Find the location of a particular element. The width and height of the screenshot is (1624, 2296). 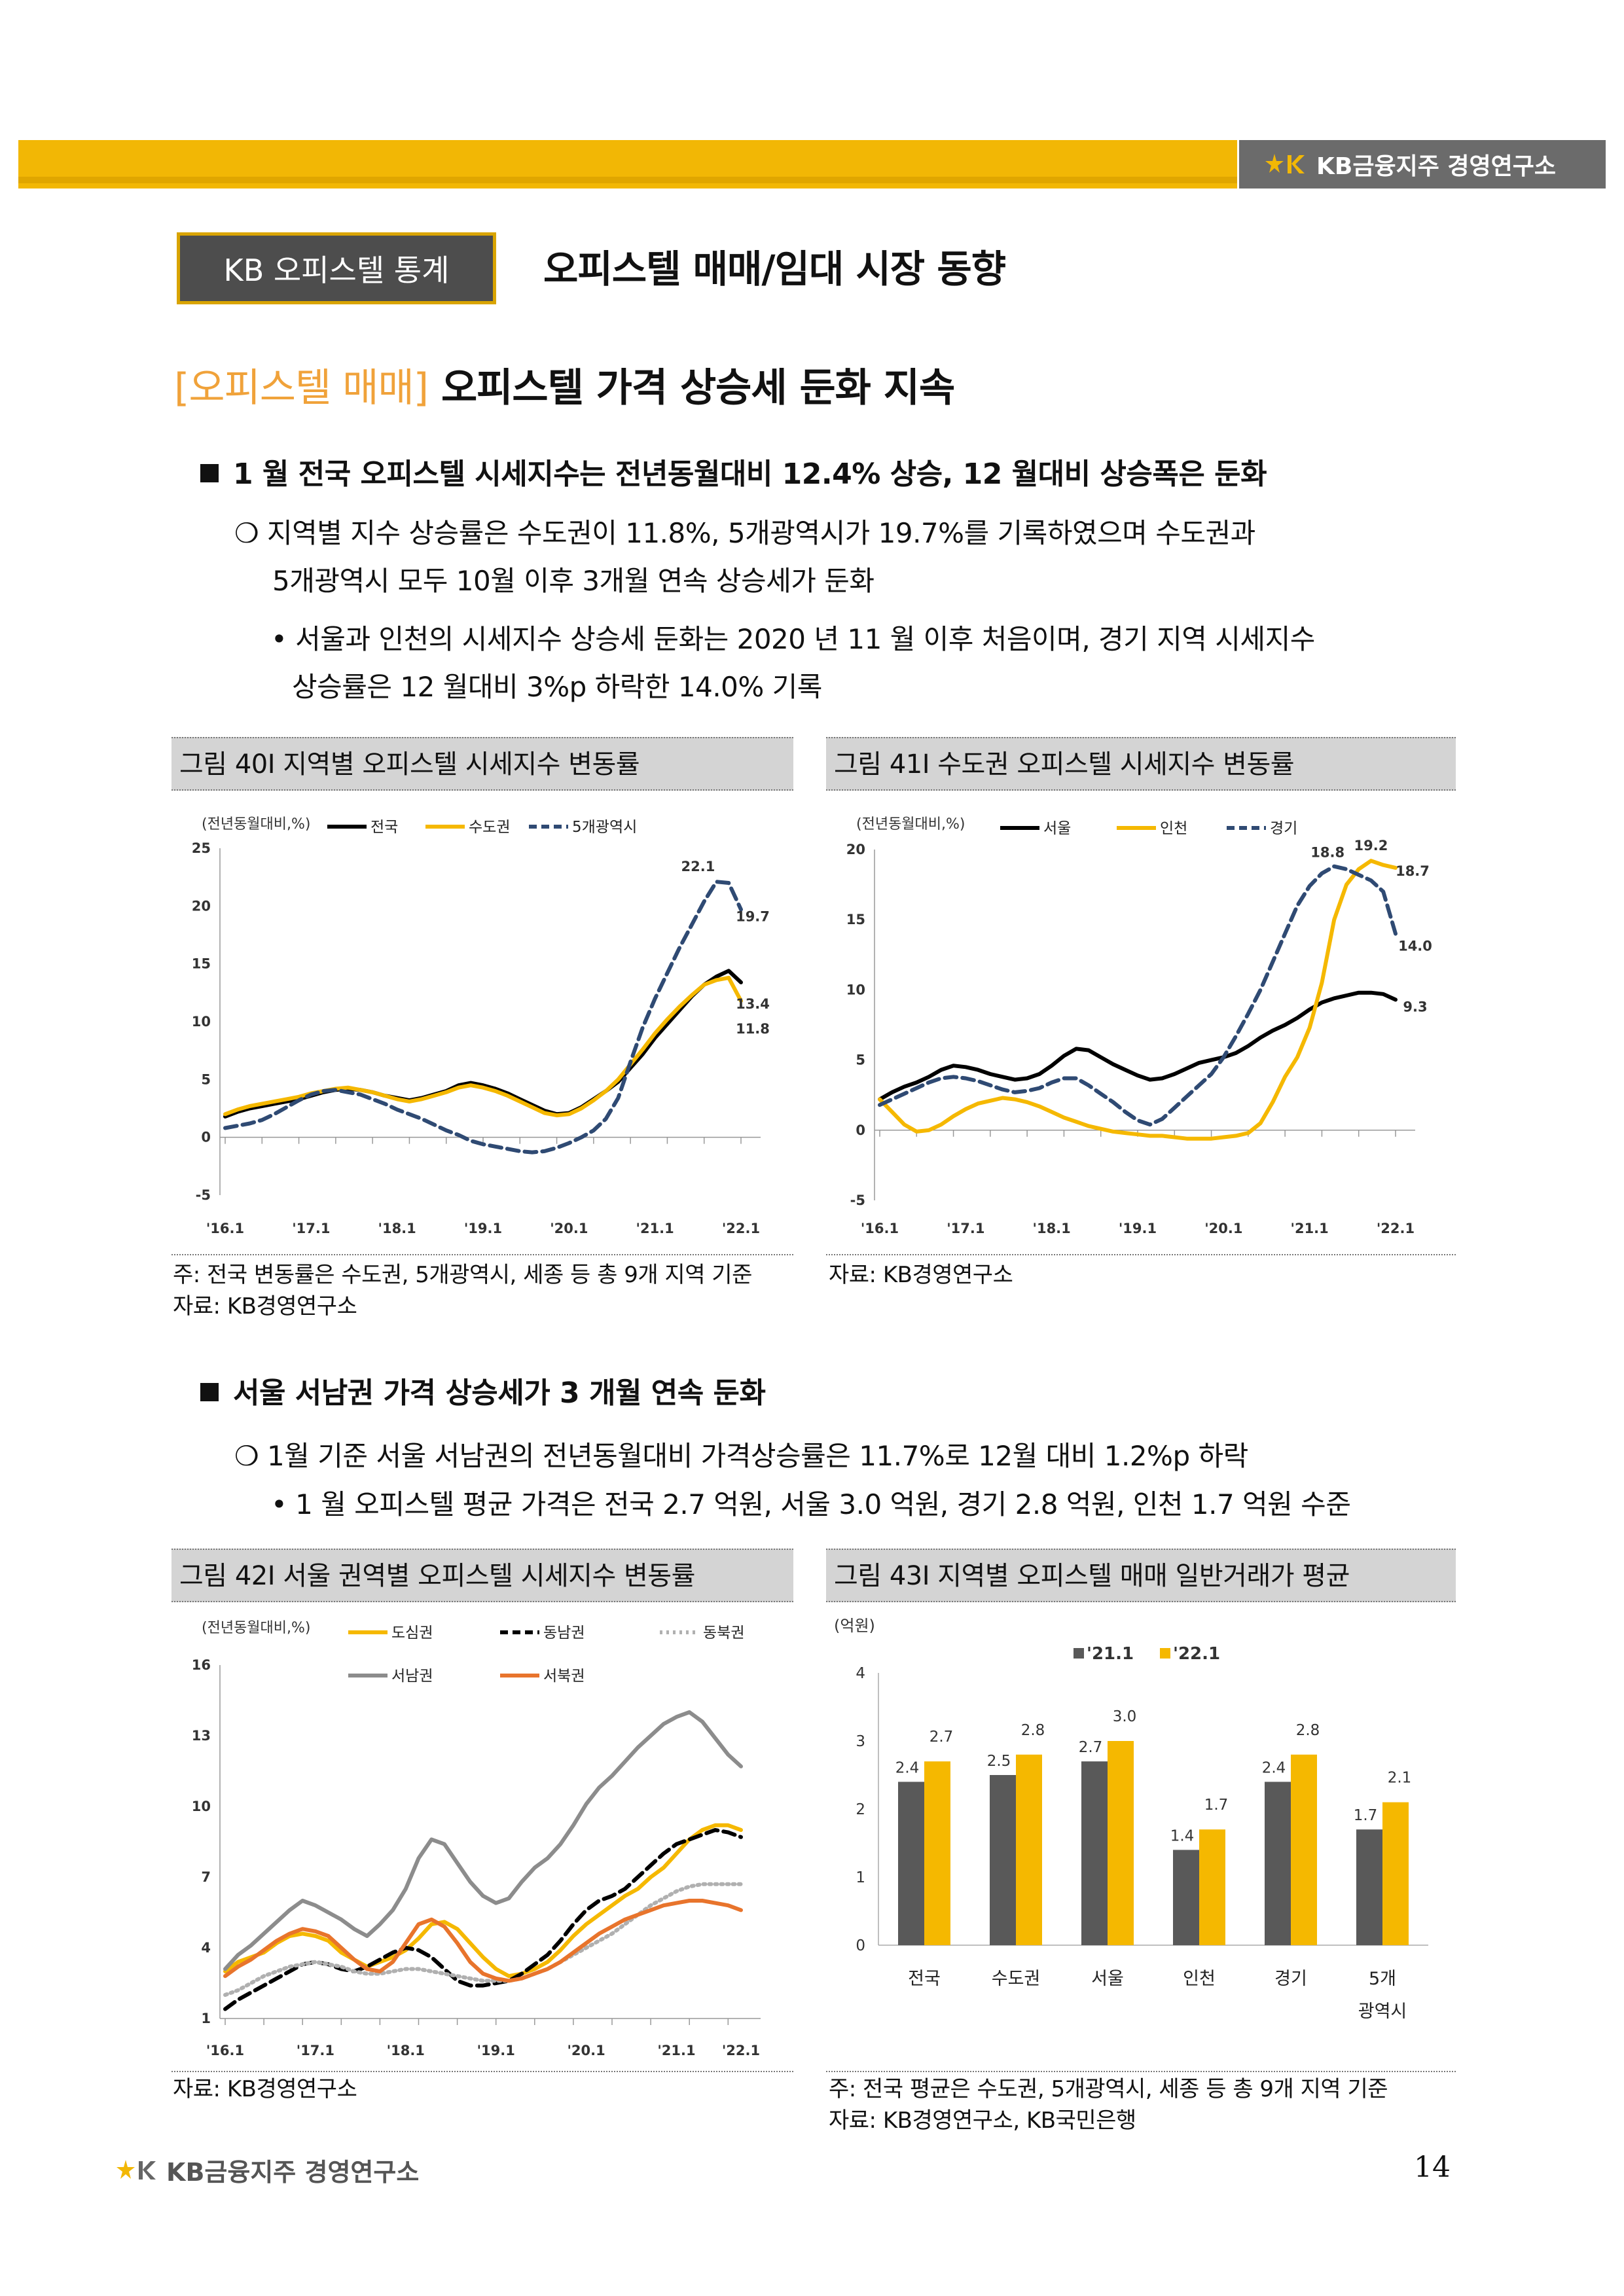

kb-star-logo-icon is located at coordinates (1286, 164).